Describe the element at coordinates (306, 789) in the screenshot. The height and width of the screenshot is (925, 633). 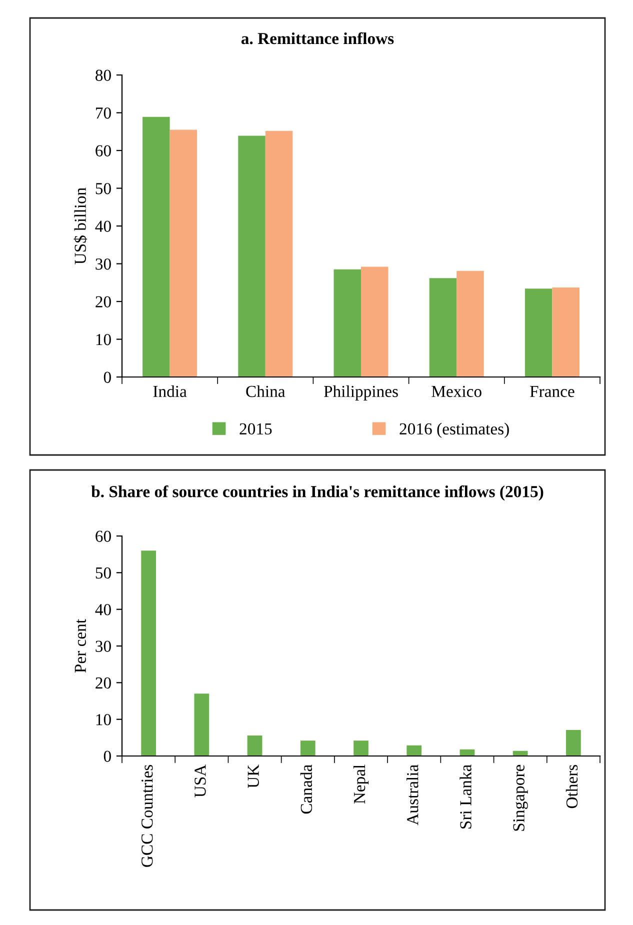
I see `x-tick-label: Canada` at that location.